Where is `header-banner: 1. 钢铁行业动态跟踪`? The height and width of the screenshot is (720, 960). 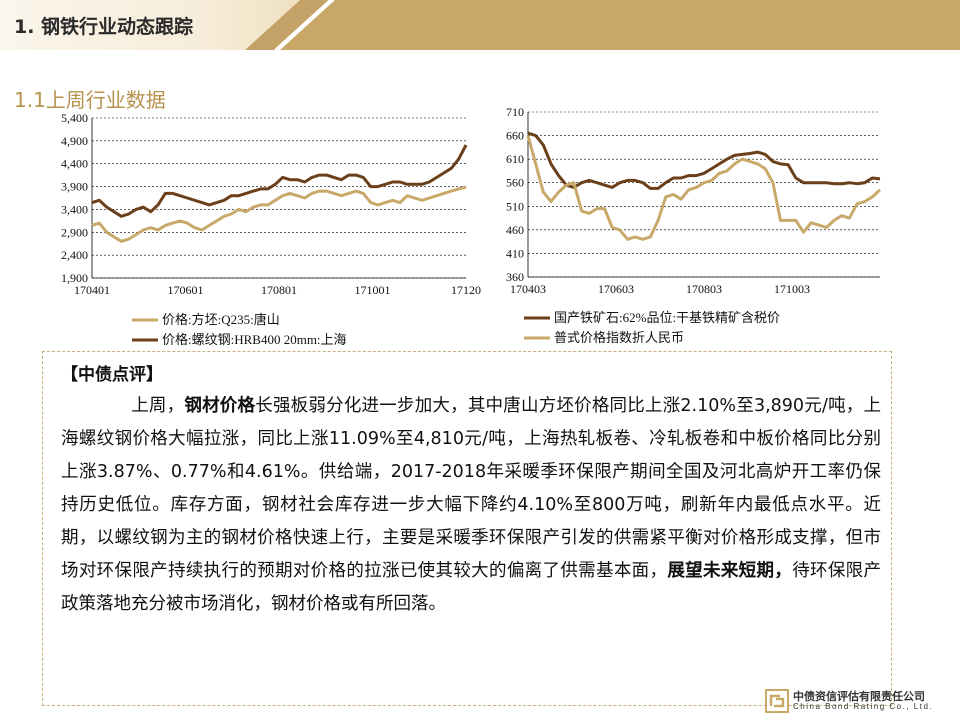 header-banner: 1. 钢铁行业动态跟踪 is located at coordinates (480, 25).